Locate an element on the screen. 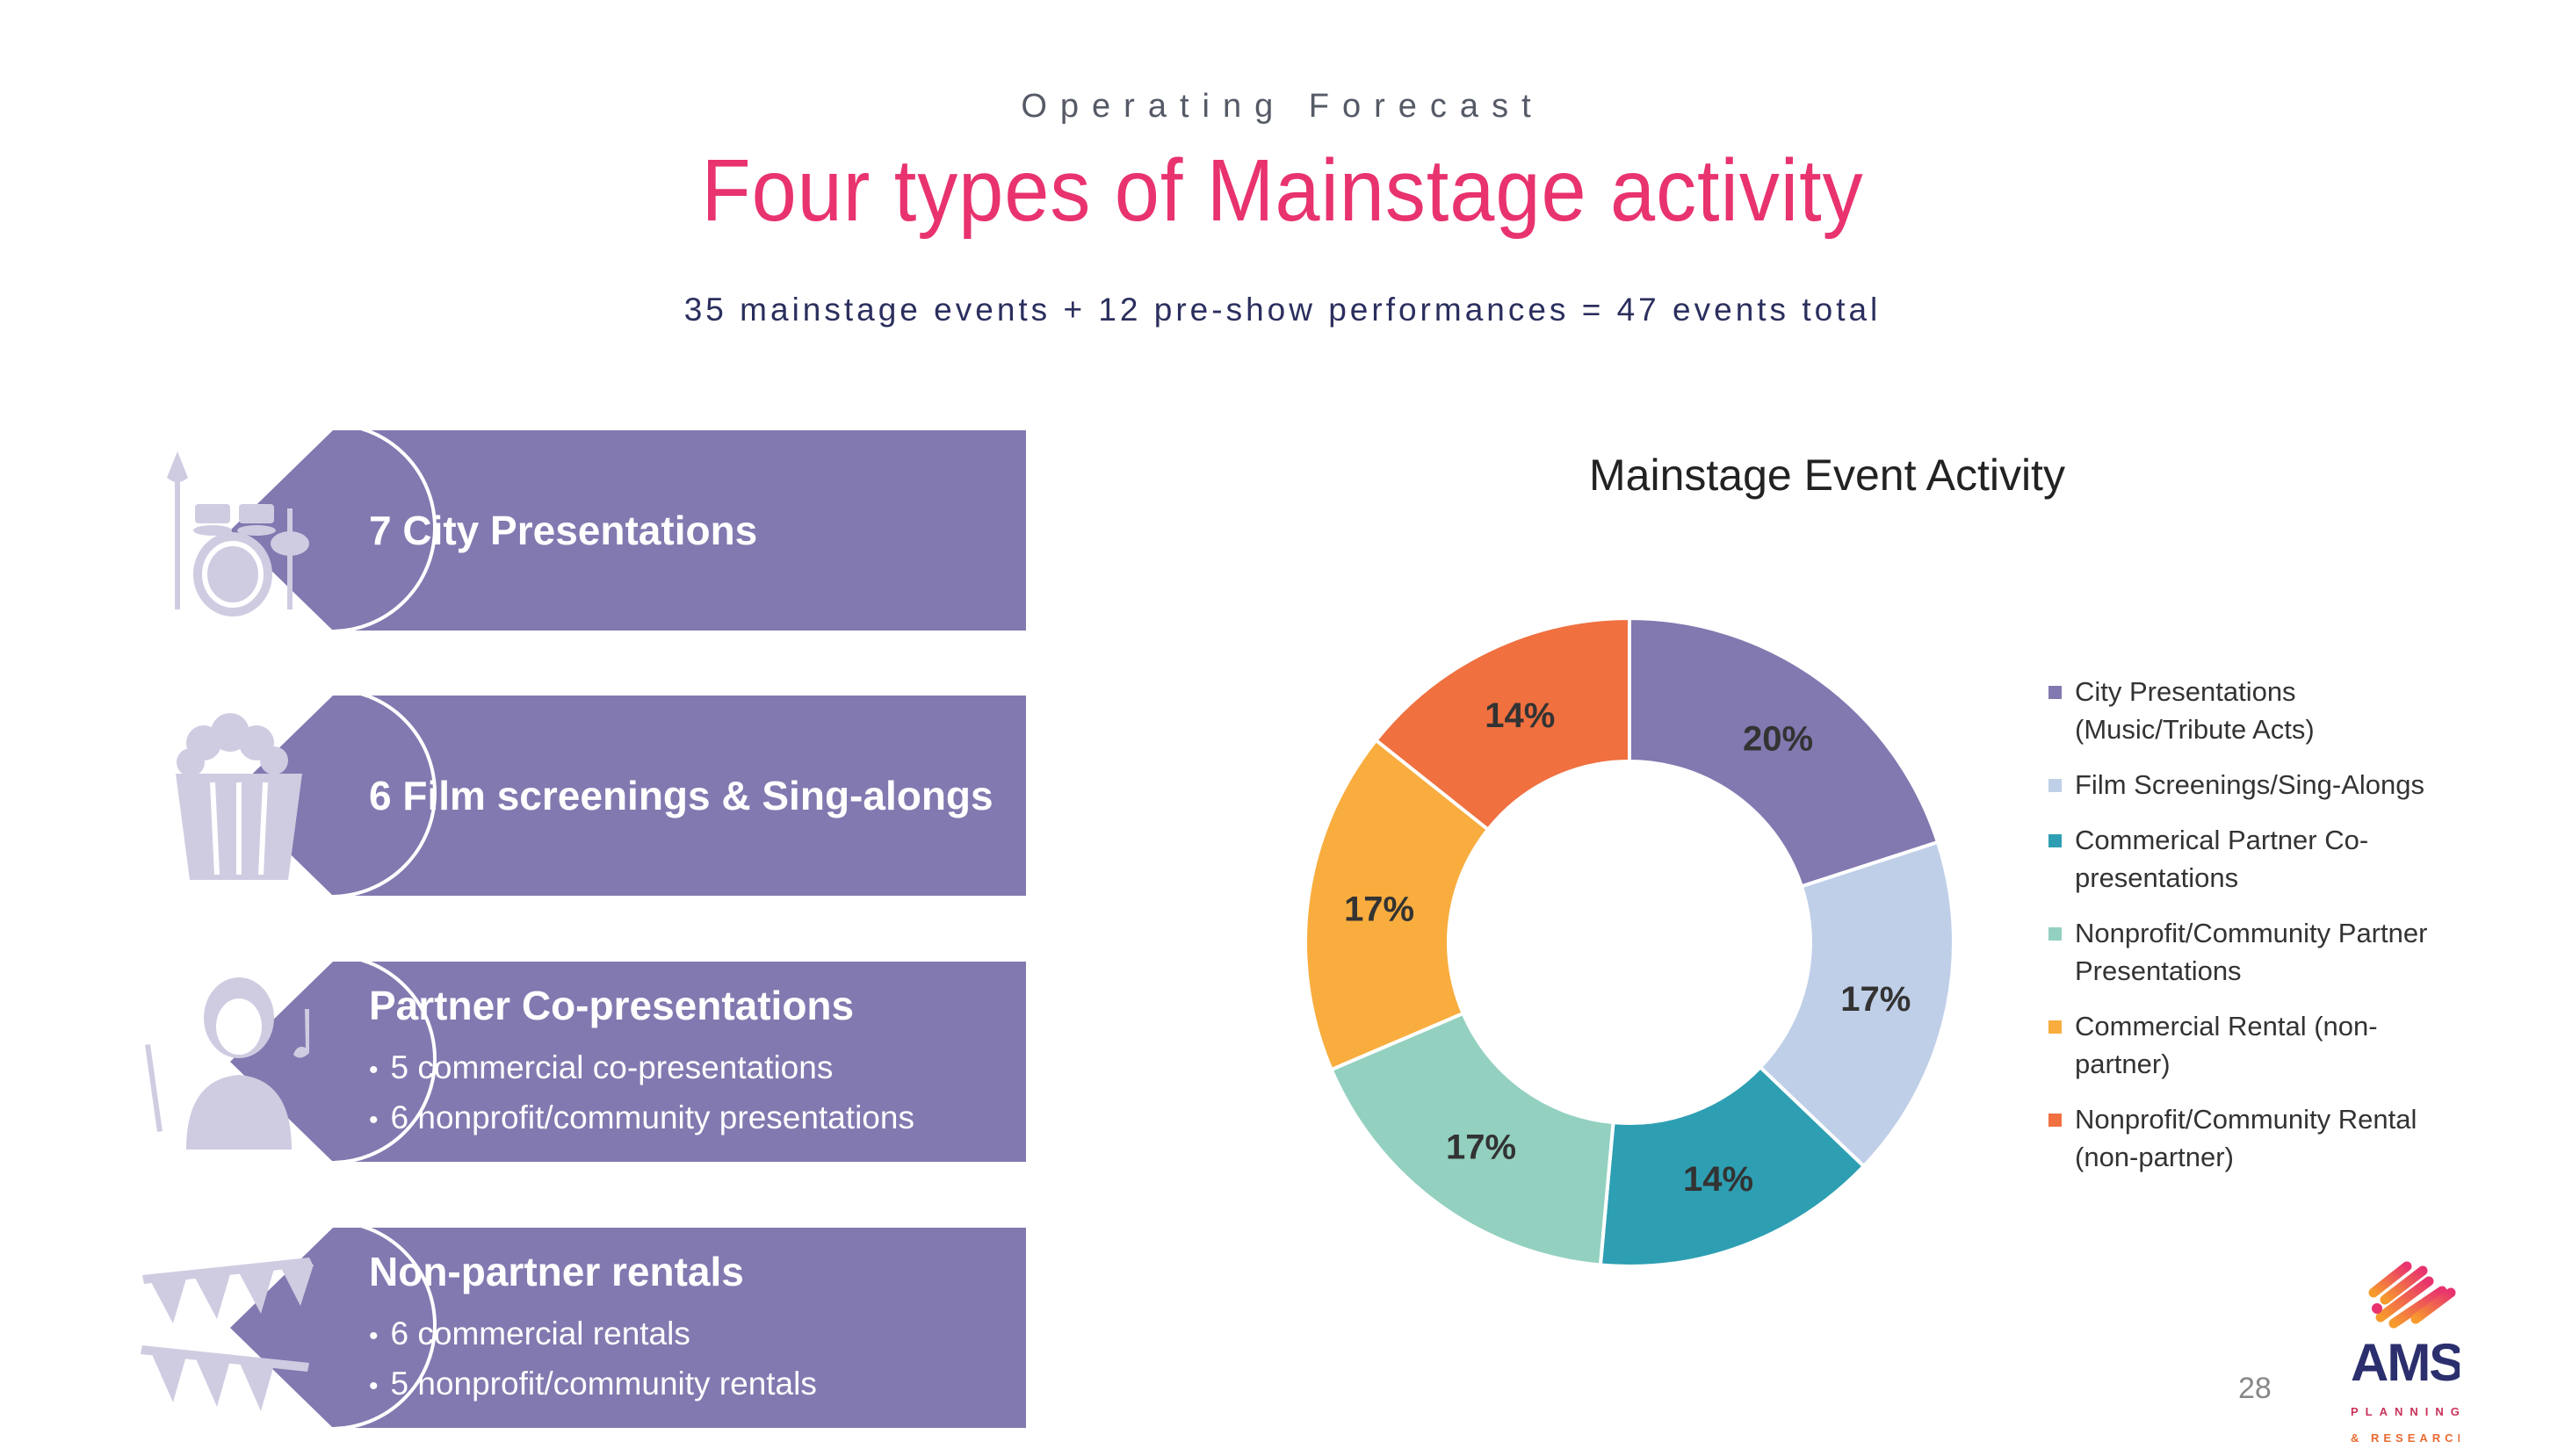 This screenshot has width=2565, height=1456. legend-item: Nonprofit/Community Rental (non-partner) is located at coordinates (2250, 1138).